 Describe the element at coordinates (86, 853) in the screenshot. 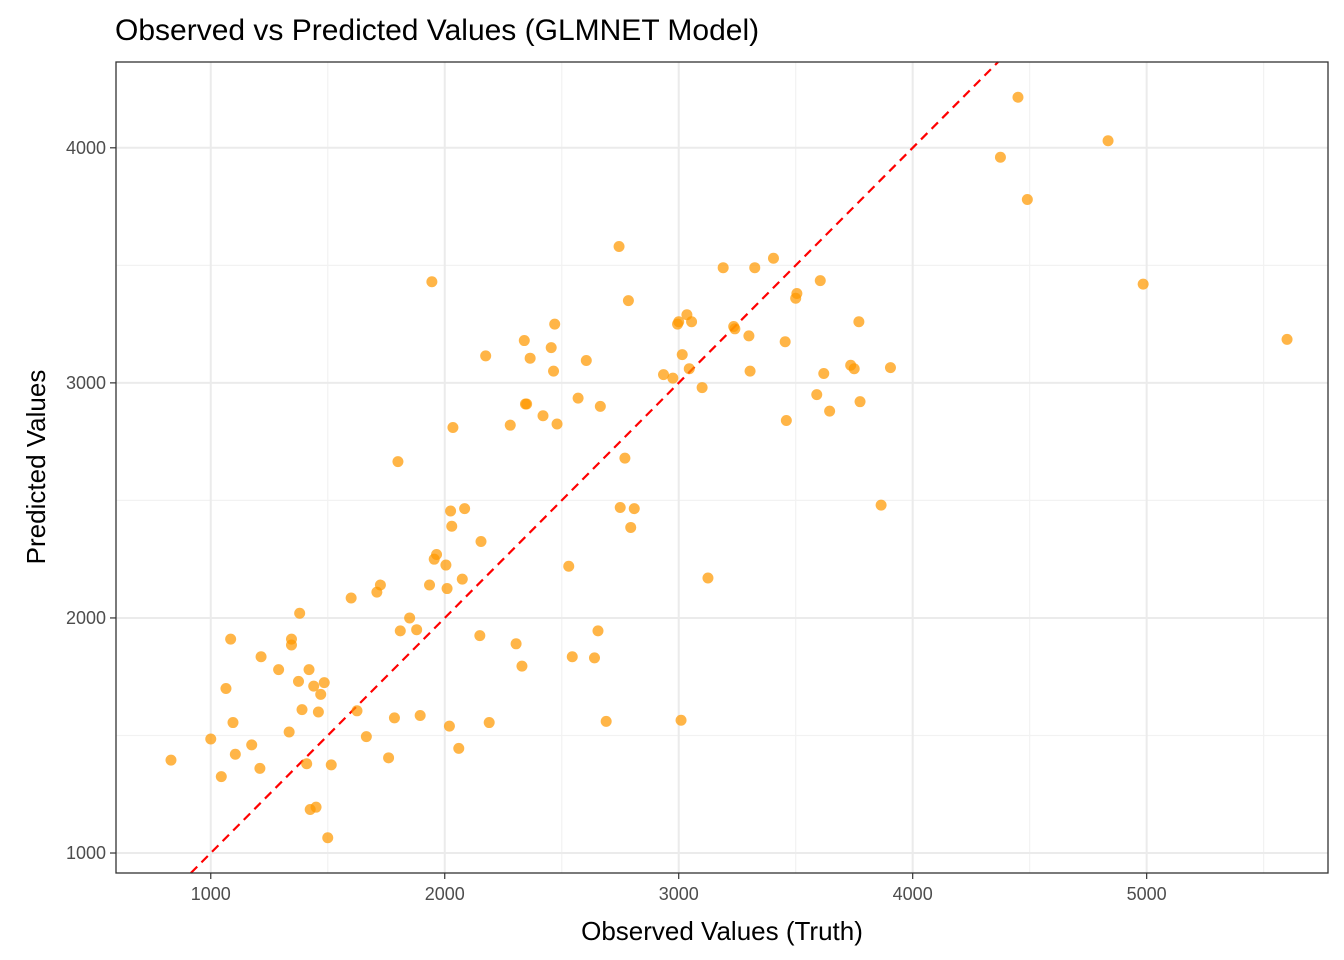

I see `y-tick-label: 1000` at that location.